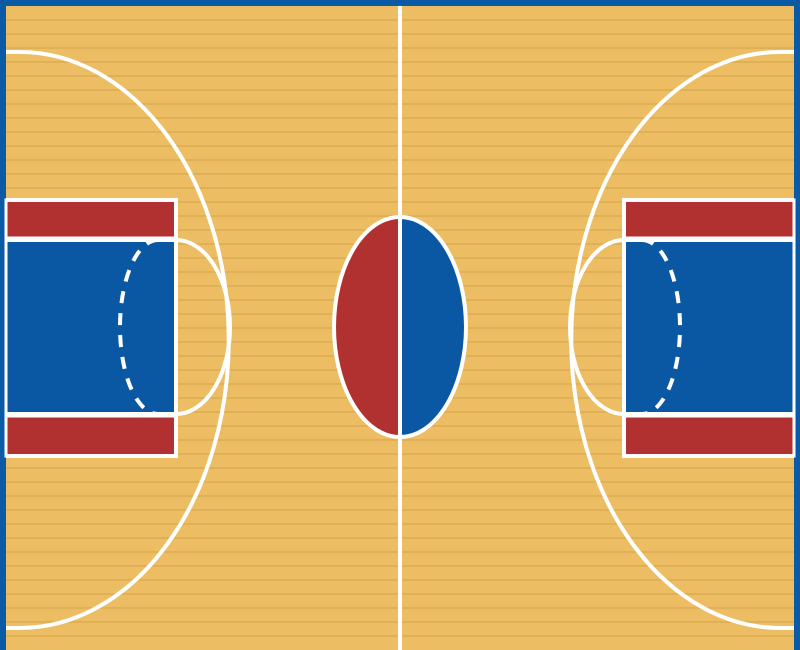 Image resolution: width=800 pixels, height=650 pixels. I want to click on right-free-throw-circle-solid, so click(596, 327).